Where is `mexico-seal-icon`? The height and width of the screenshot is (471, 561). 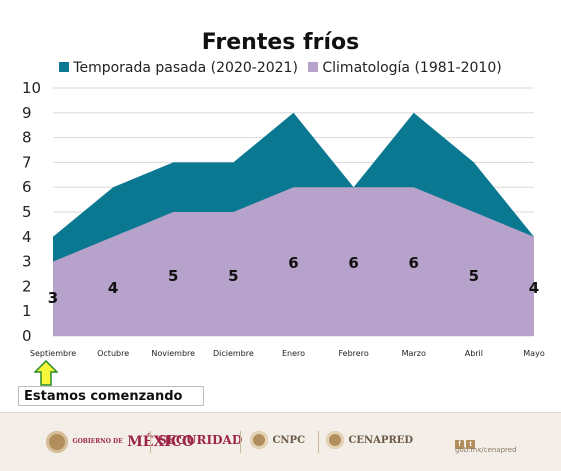
mexico-seal-icon is located at coordinates (57, 442).